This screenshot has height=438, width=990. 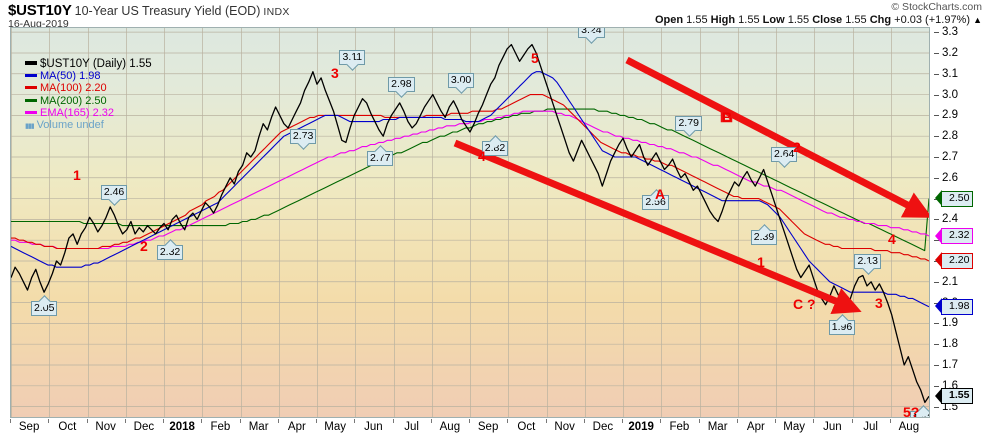 What do you see at coordinates (535, 58) in the screenshot?
I see `wave-label: 5` at bounding box center [535, 58].